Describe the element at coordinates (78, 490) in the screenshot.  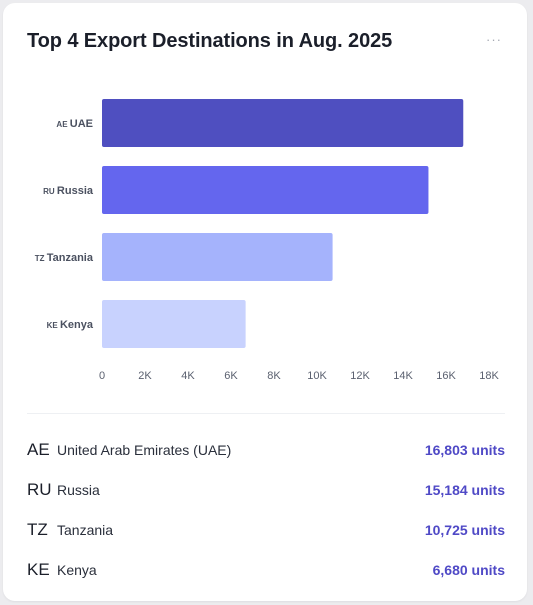
I see `country-name: Russia` at that location.